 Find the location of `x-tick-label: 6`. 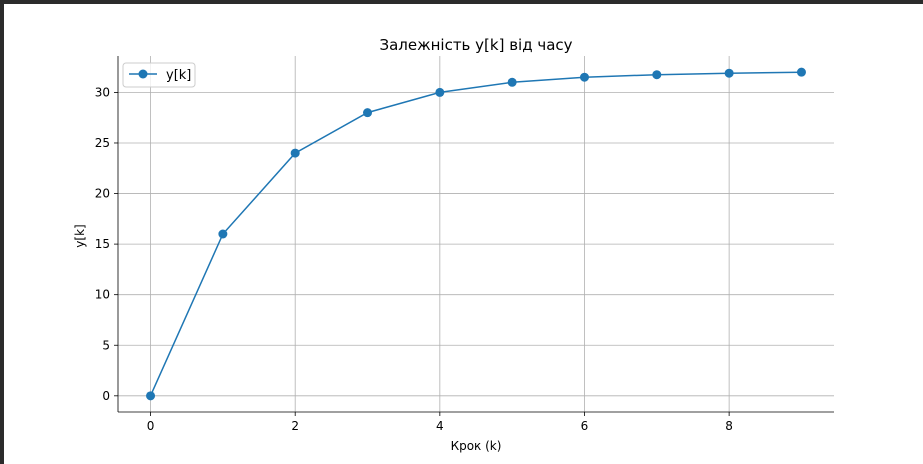

x-tick-label: 6 is located at coordinates (585, 426).